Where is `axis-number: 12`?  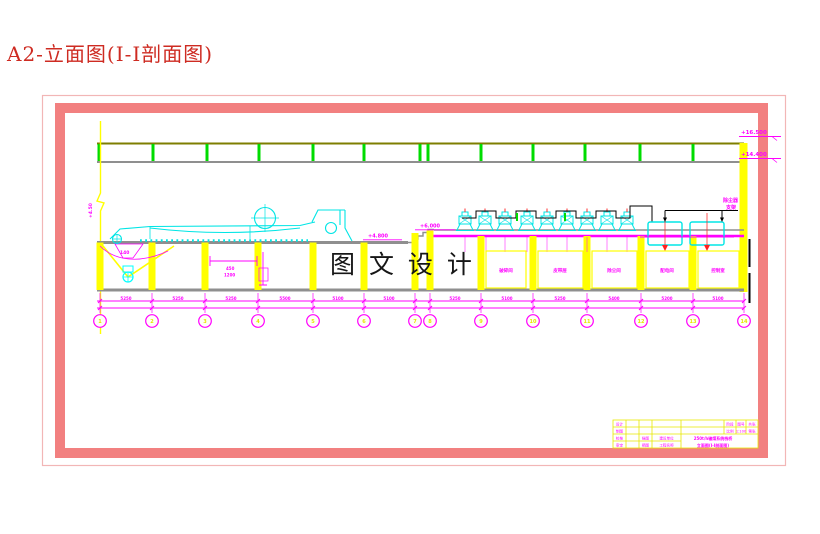
axis-number: 12 is located at coordinates (641, 322).